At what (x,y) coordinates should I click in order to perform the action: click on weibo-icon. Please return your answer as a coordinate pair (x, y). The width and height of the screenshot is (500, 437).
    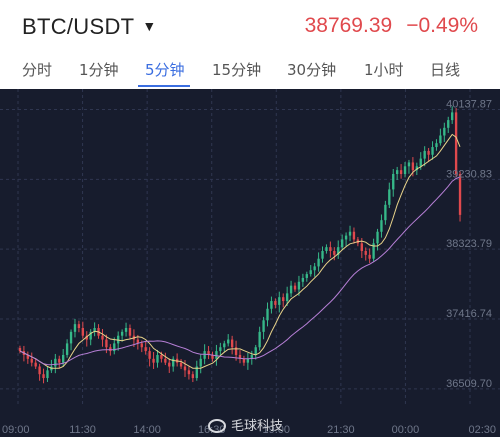
    Looking at the image, I should click on (217, 426).